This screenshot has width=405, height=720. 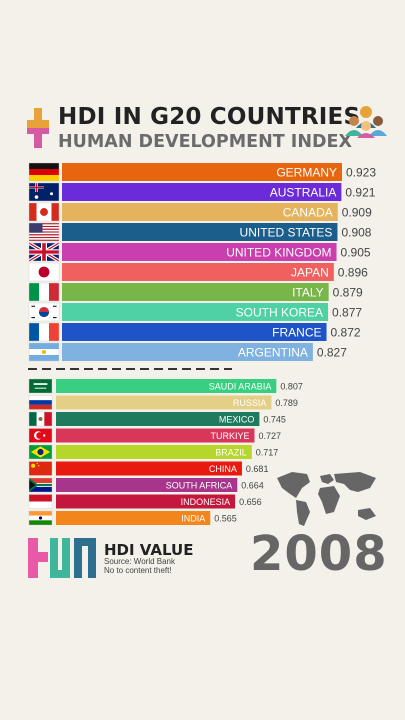 What do you see at coordinates (40, 518) in the screenshot?
I see `india-flag` at bounding box center [40, 518].